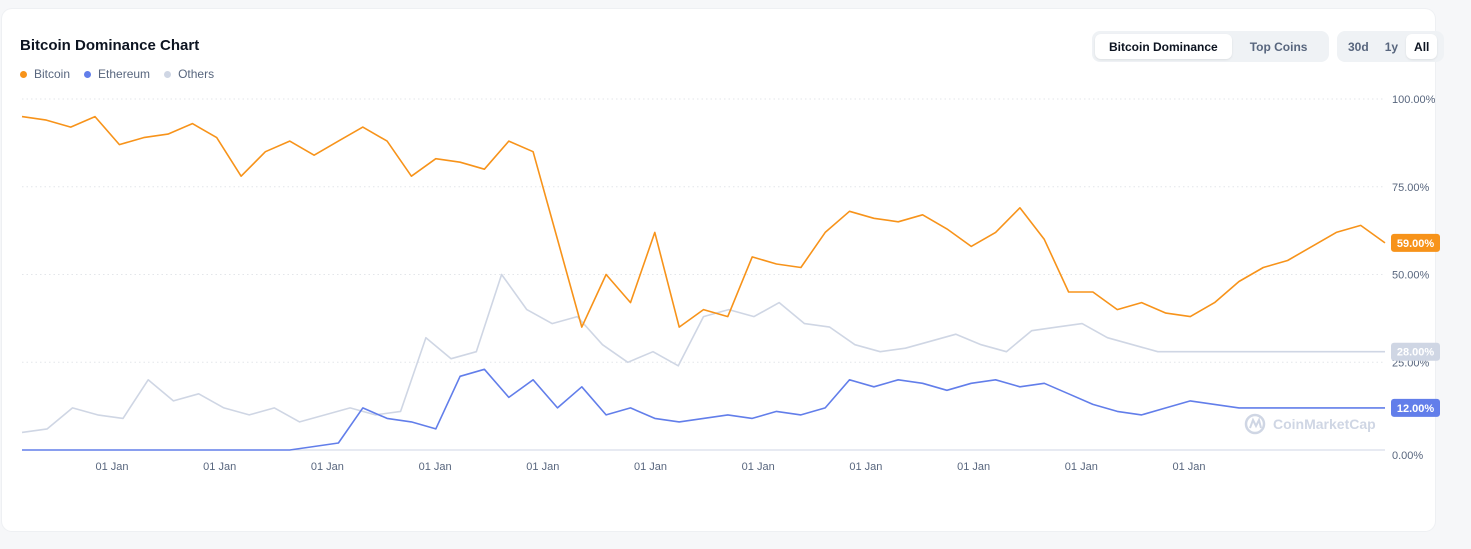  I want to click on range-all-button: All, so click(1422, 46).